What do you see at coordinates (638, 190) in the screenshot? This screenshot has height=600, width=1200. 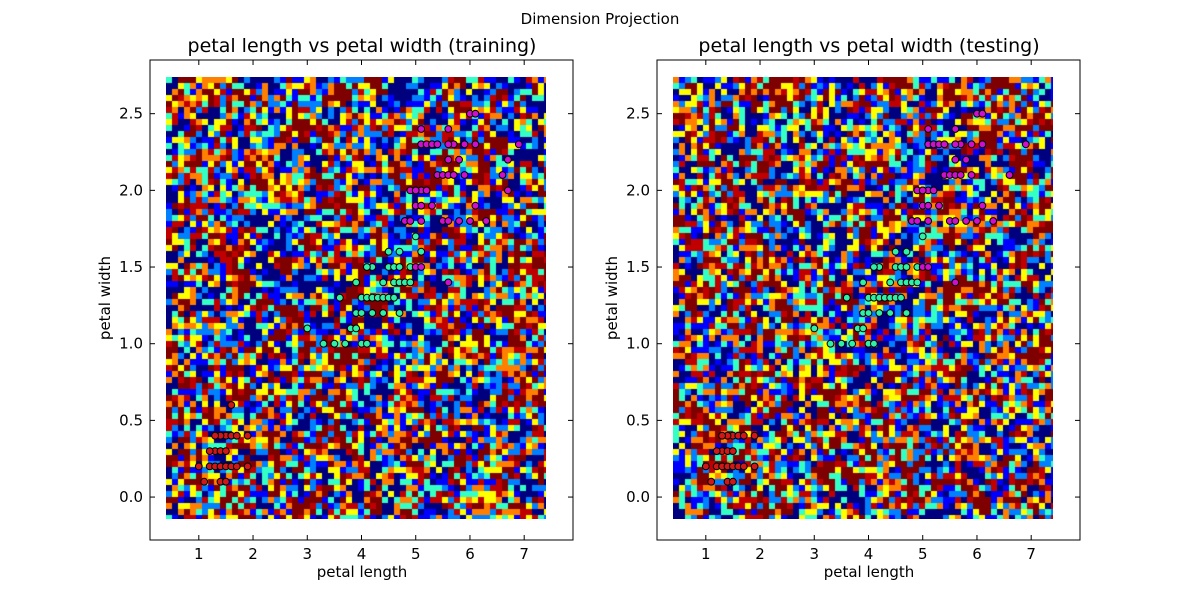 I see `testing-y-tick-label: 2.0` at bounding box center [638, 190].